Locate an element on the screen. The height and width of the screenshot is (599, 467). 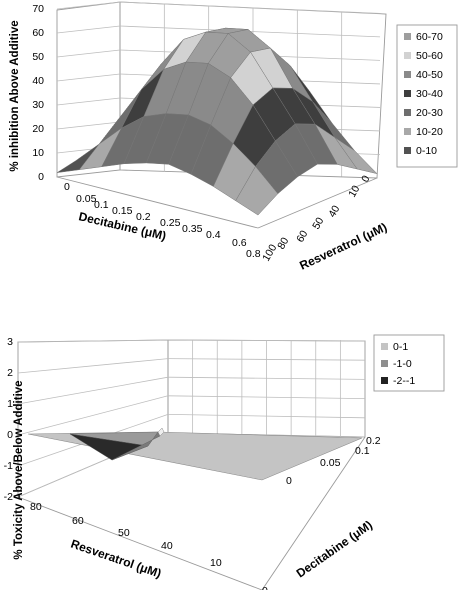
bottom-legend-label: -2--1 is located at coordinates (404, 381).